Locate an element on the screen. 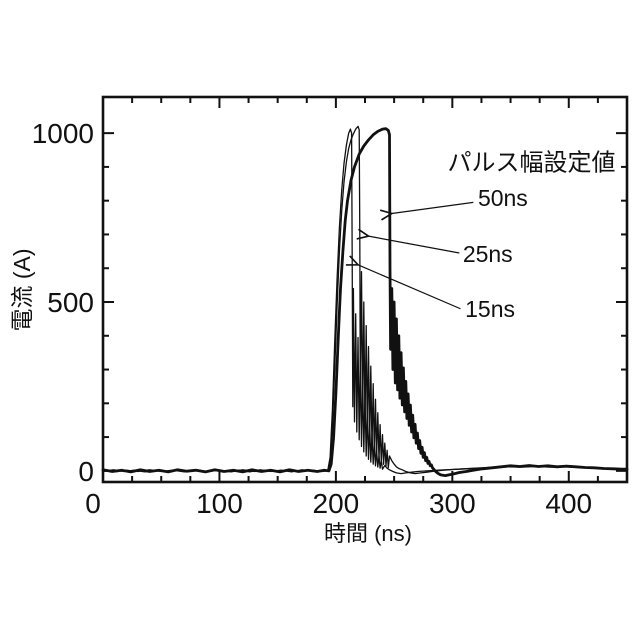 Image resolution: width=640 pixels, height=640 pixels. x-tick-label: 200 is located at coordinates (336, 503).